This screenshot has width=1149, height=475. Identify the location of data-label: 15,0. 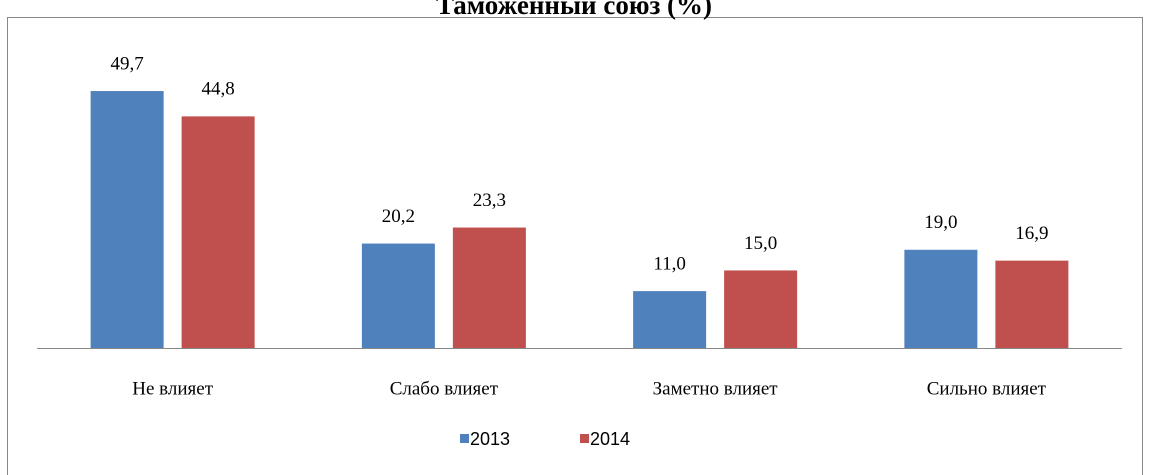
(760, 243).